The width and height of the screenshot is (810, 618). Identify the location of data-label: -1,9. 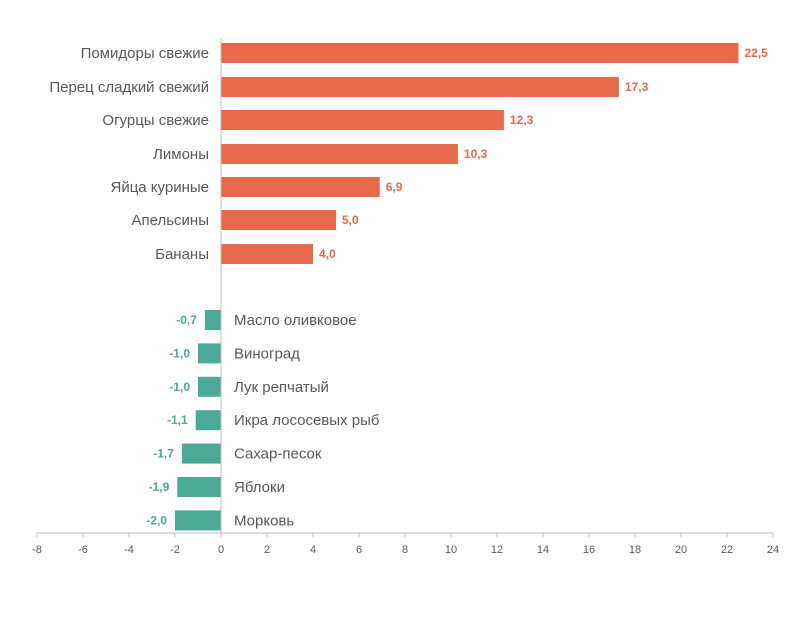
(159, 487).